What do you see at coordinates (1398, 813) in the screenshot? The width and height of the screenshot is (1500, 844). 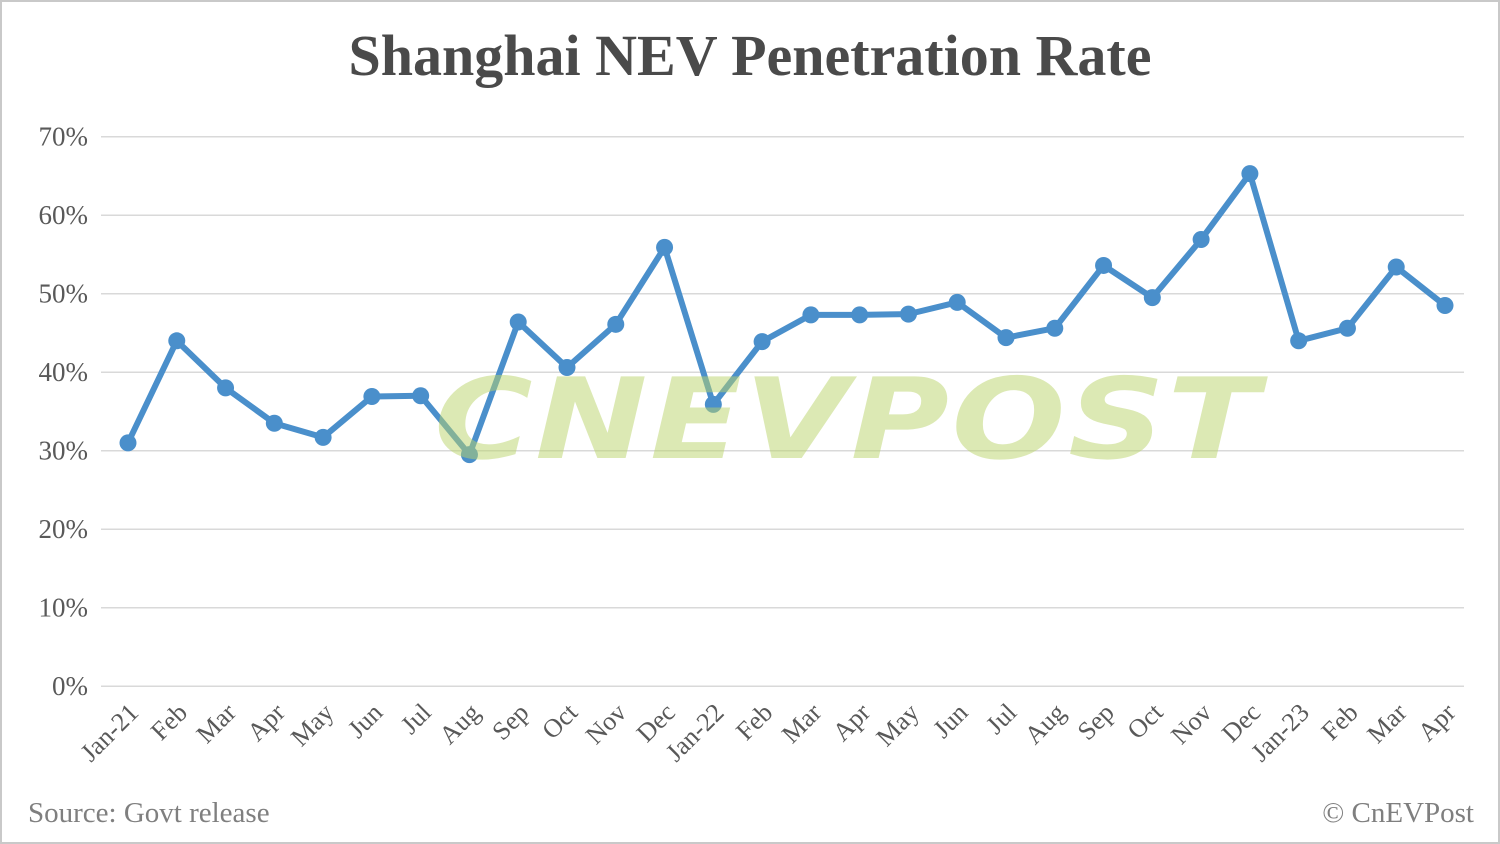 I see `credit-text: © CnEVPost` at bounding box center [1398, 813].